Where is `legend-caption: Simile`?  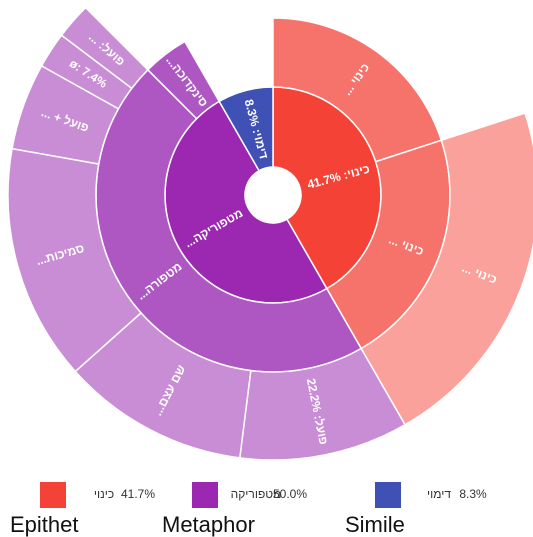 legend-caption: Simile is located at coordinates (375, 524).